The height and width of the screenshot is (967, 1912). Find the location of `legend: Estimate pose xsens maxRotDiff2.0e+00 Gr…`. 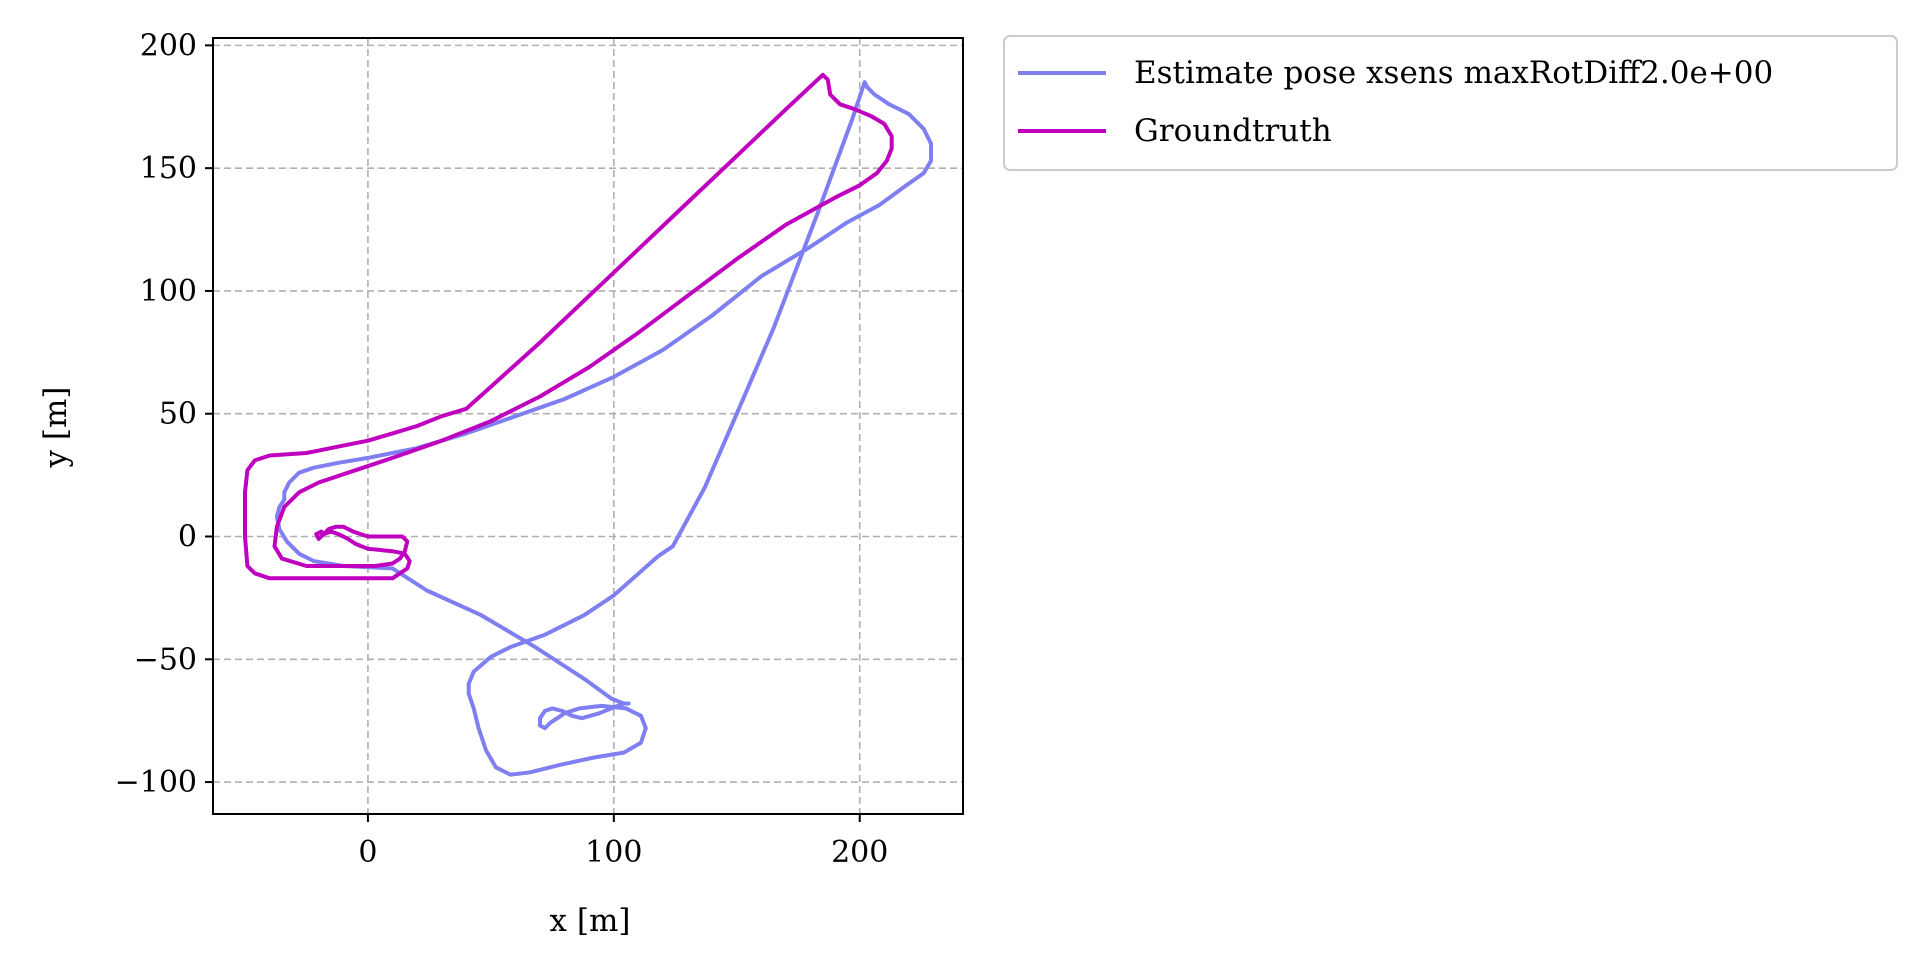

legend: Estimate pose xsens maxRotDiff2.0e+00 Gr… is located at coordinates (1450, 103).